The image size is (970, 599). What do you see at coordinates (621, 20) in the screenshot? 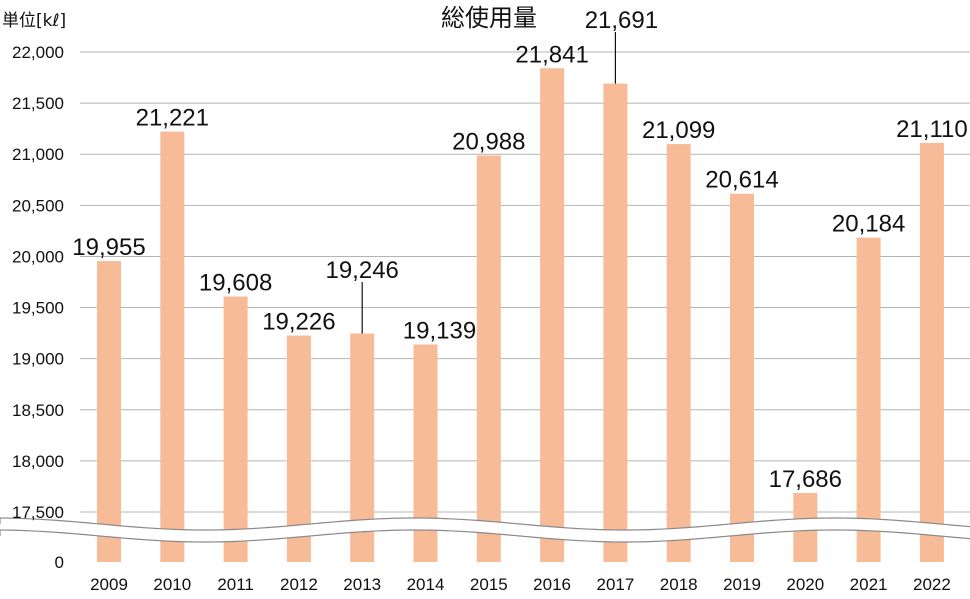
I see `value-label: 21,691` at bounding box center [621, 20].